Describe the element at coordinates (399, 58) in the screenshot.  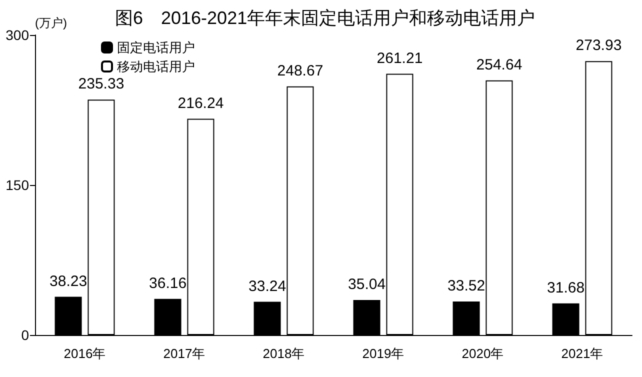
I see `data-label: 261.21` at that location.